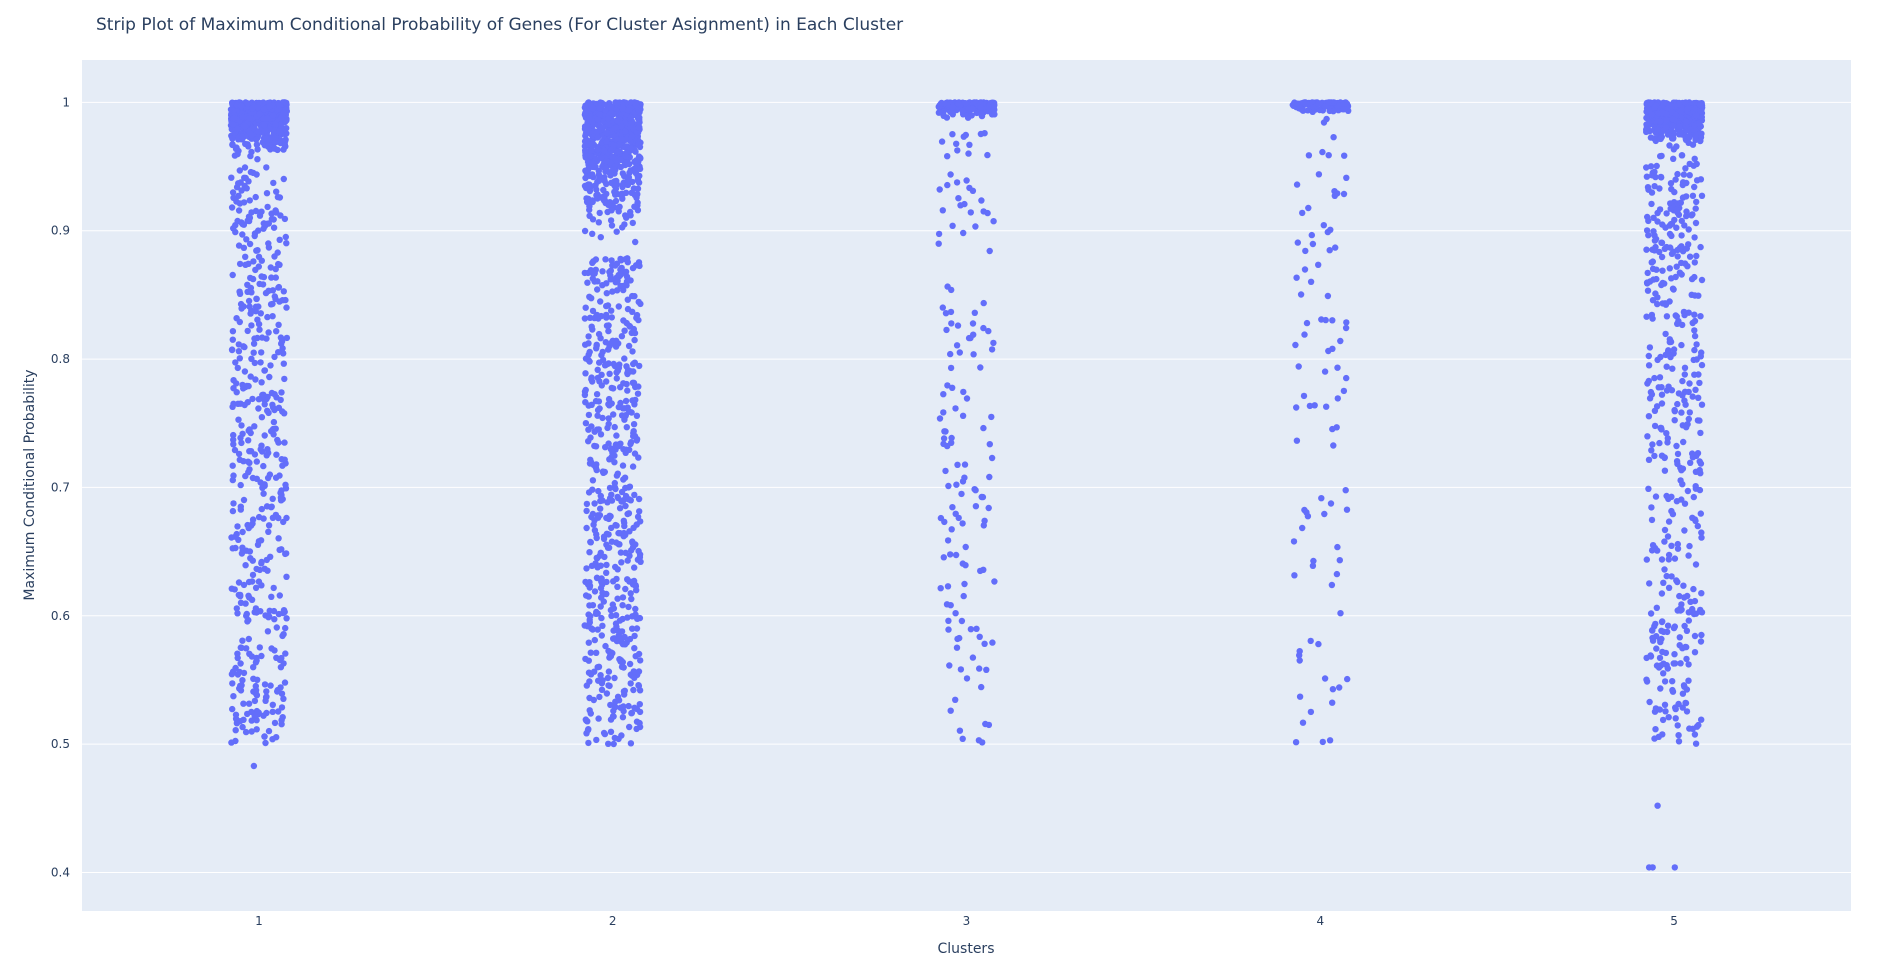 This screenshot has width=1904, height=979. Describe the element at coordinates (60, 487) in the screenshot. I see `y-tick-labels: 0.4 0.5 0.6 0.7 0.8 0.9 1` at that location.